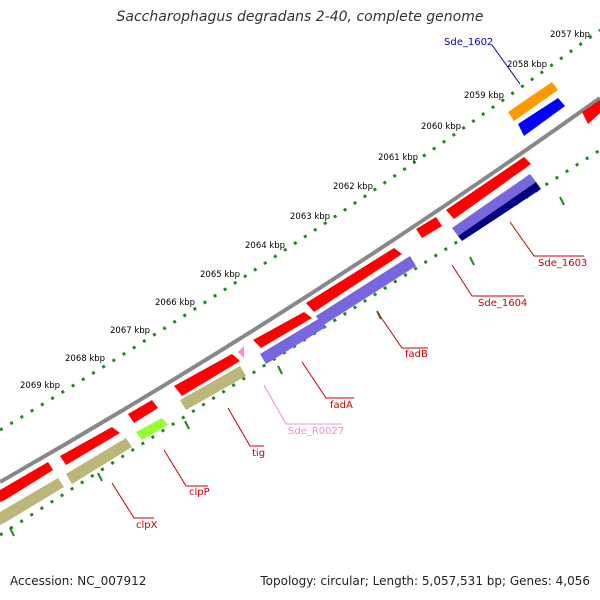 This screenshot has width=600, height=600. I want to click on gene-tig-forward, so click(143, 411).